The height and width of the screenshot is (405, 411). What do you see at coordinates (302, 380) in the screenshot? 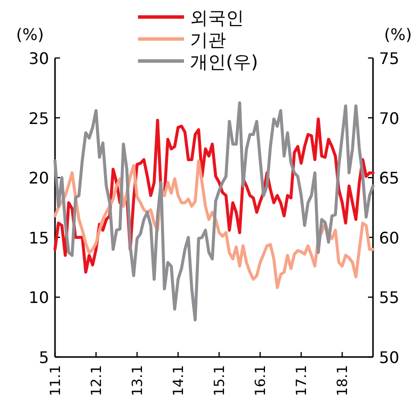
I see `xtick: 17.1` at bounding box center [302, 380].